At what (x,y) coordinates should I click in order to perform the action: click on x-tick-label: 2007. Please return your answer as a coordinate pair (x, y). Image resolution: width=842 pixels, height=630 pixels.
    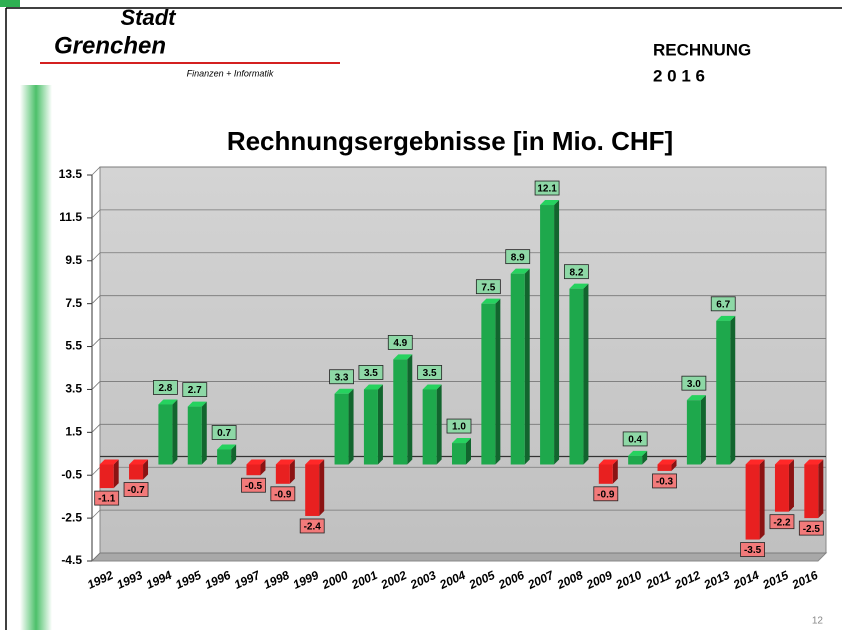
    Looking at the image, I should click on (541, 579).